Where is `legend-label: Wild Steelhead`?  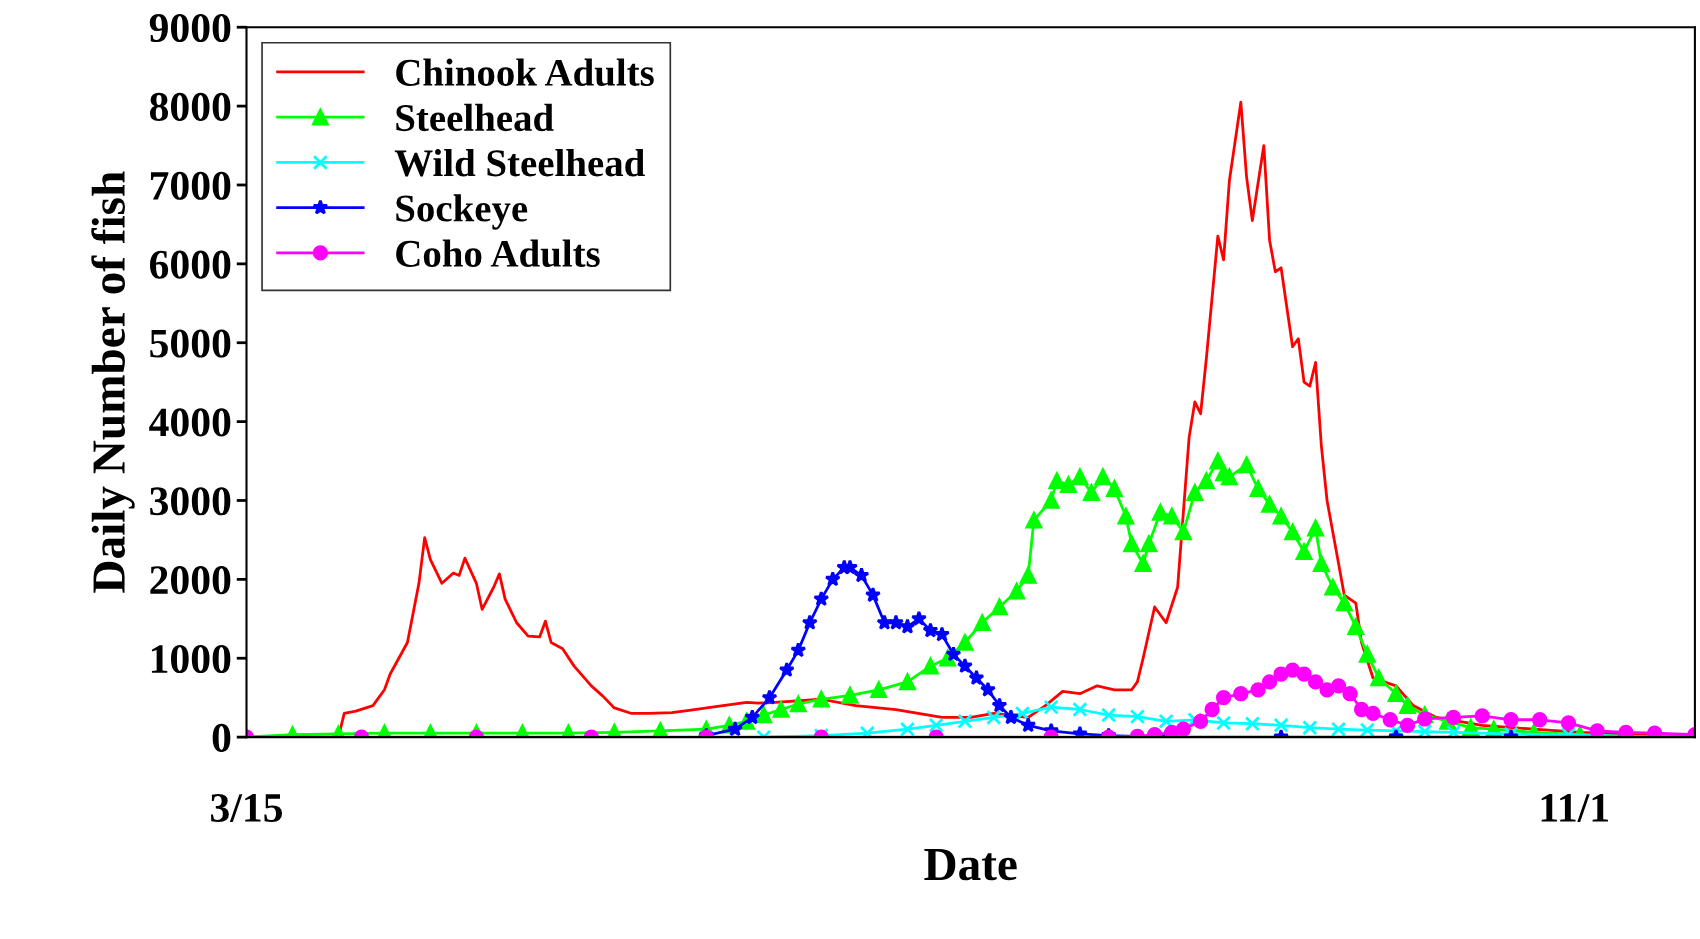
legend-label: Wild Steelhead is located at coordinates (519, 163).